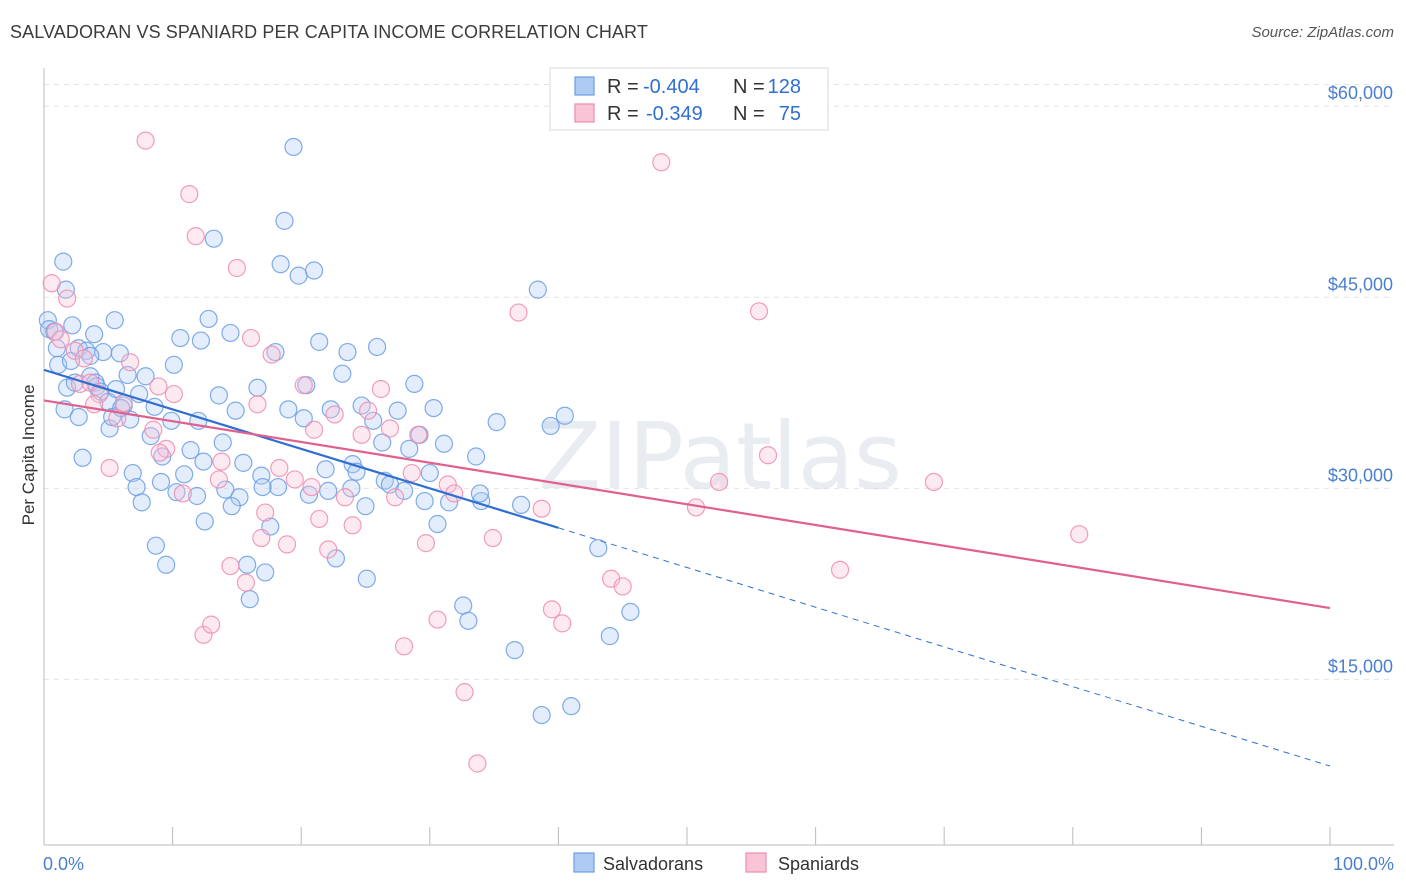 This screenshot has width=1406, height=892. I want to click on x-tick-right: 100.0%, so click(1363, 864).